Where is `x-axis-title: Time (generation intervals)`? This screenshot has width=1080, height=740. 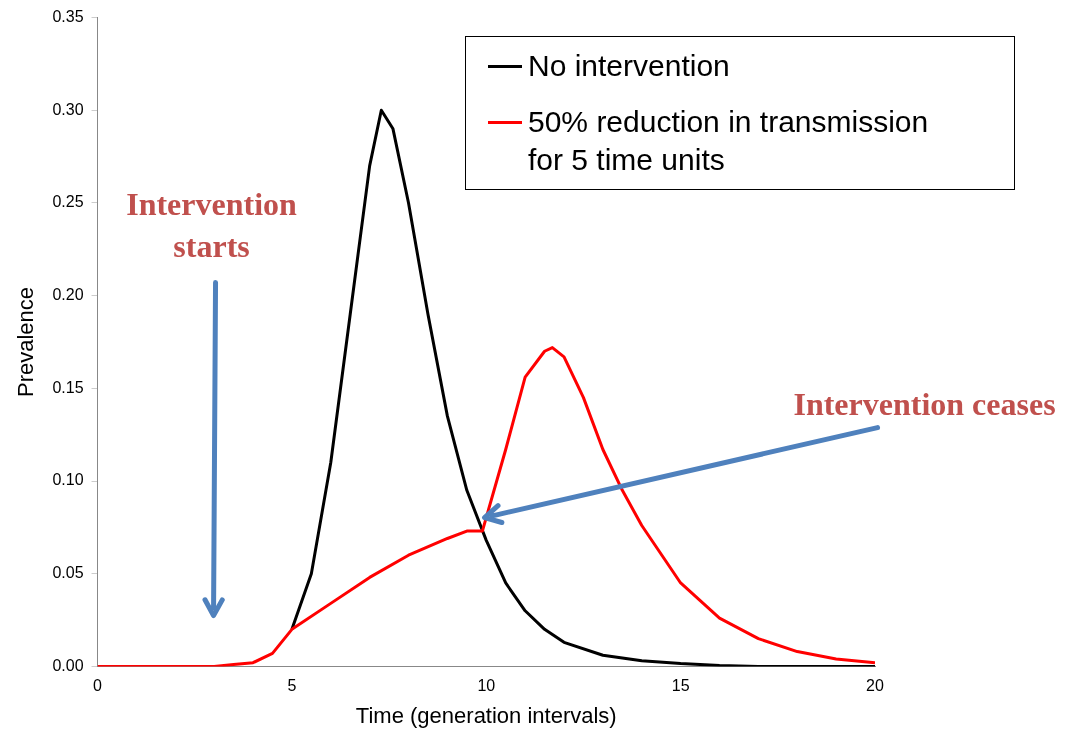 x-axis-title: Time (generation intervals) is located at coordinates (486, 715).